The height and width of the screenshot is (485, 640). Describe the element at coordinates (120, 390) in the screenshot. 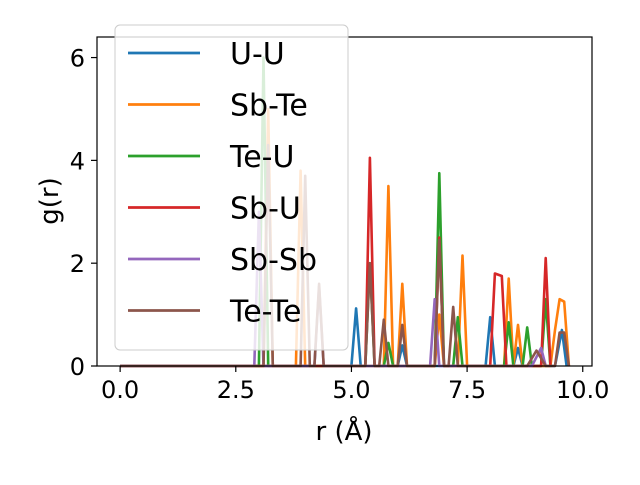

I see `x-tick-label: 0.0` at that location.